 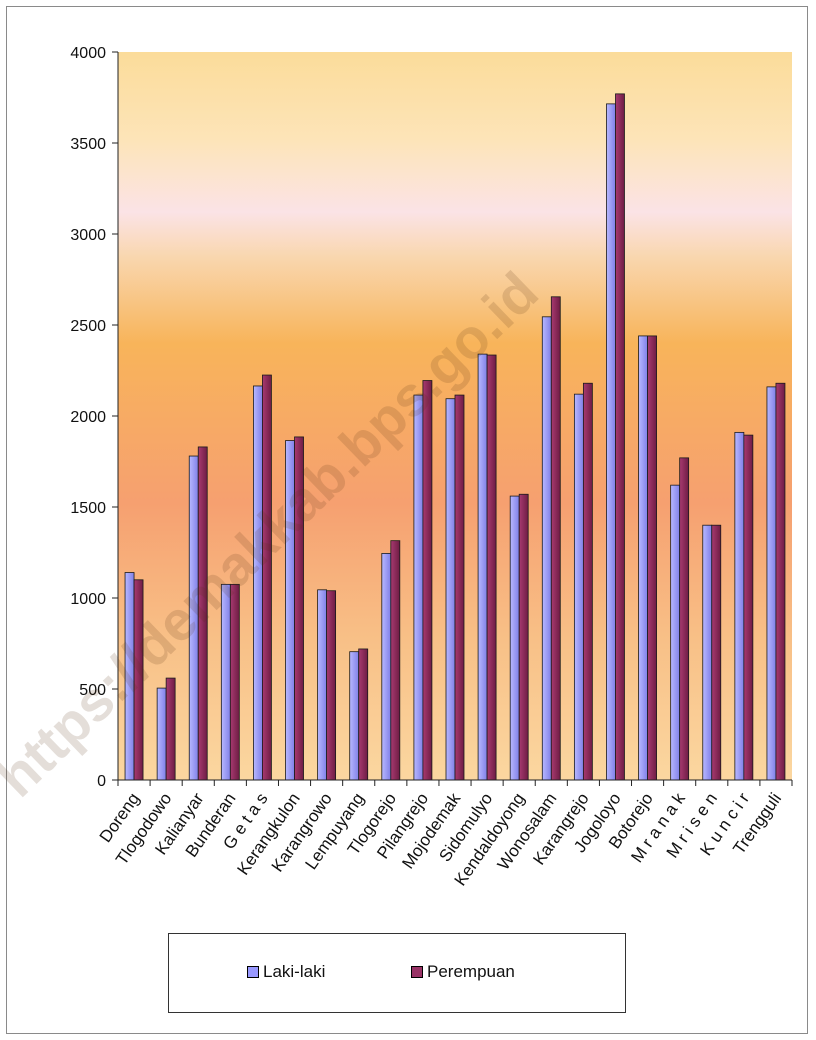 I want to click on y-tick-label: 1000, so click(x=88, y=599).